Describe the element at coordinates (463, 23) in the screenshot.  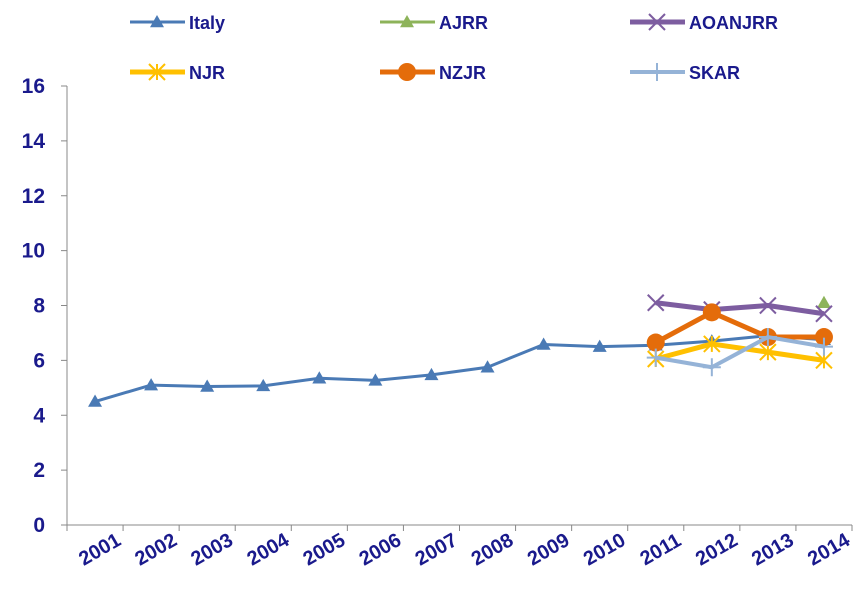
I see `legend-label: AJRR` at that location.